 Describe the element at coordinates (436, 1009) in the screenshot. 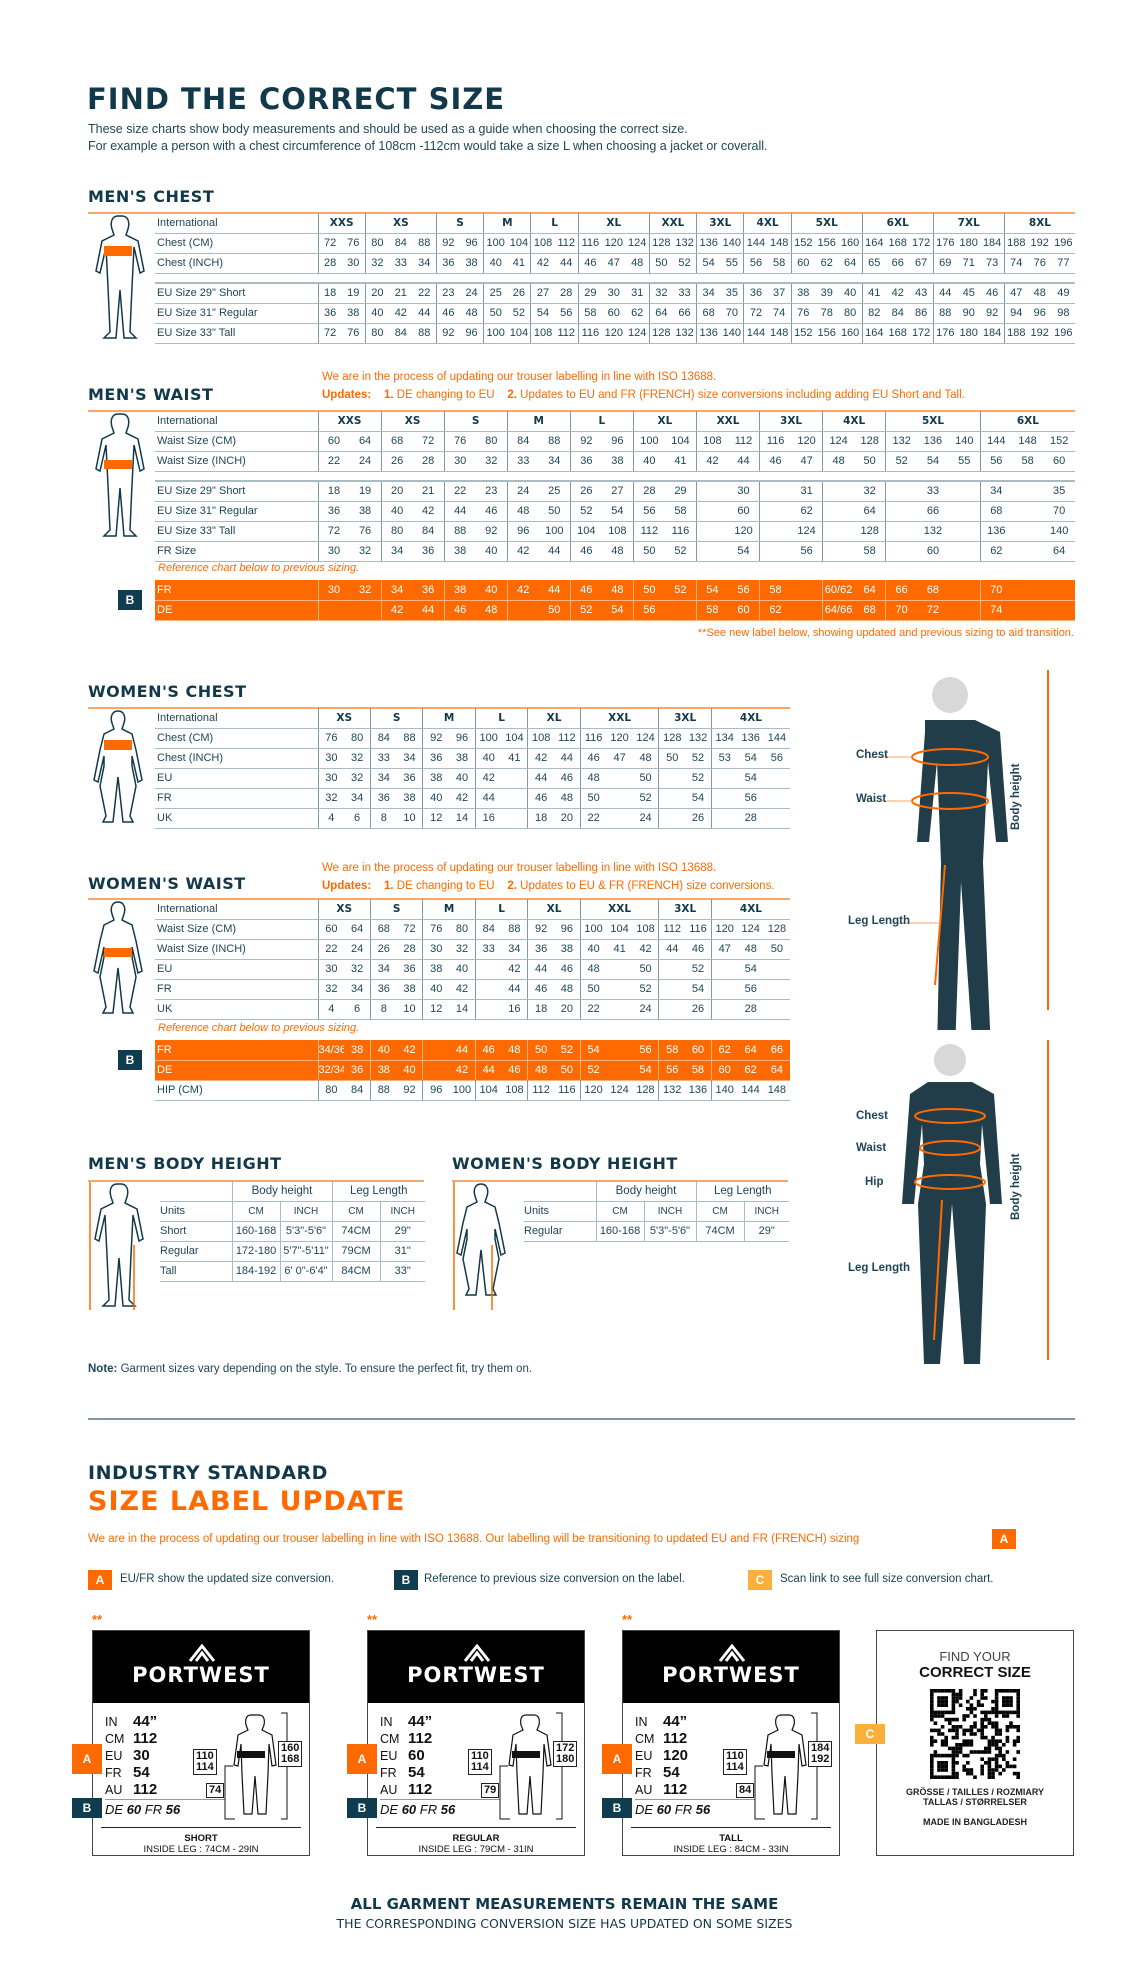

I see `cell: 12` at that location.